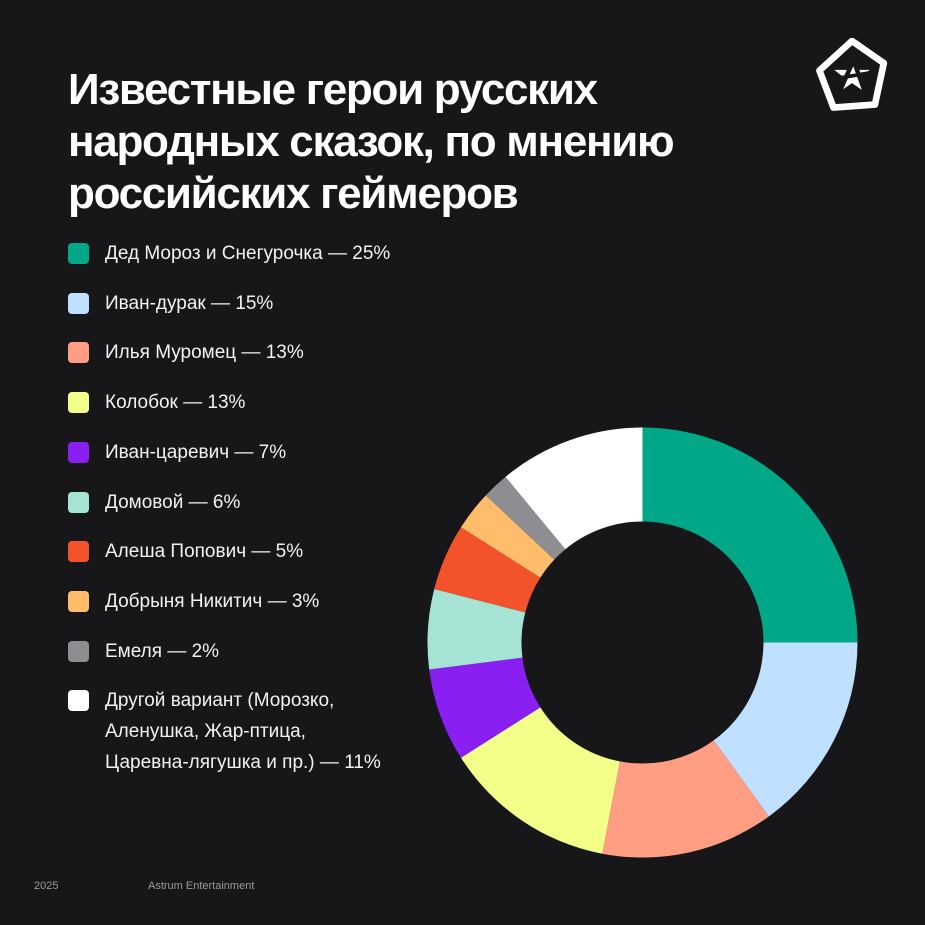 The height and width of the screenshot is (925, 925). Describe the element at coordinates (293, 193) in the screenshot. I see `title-line-3: российских геймеров` at that location.